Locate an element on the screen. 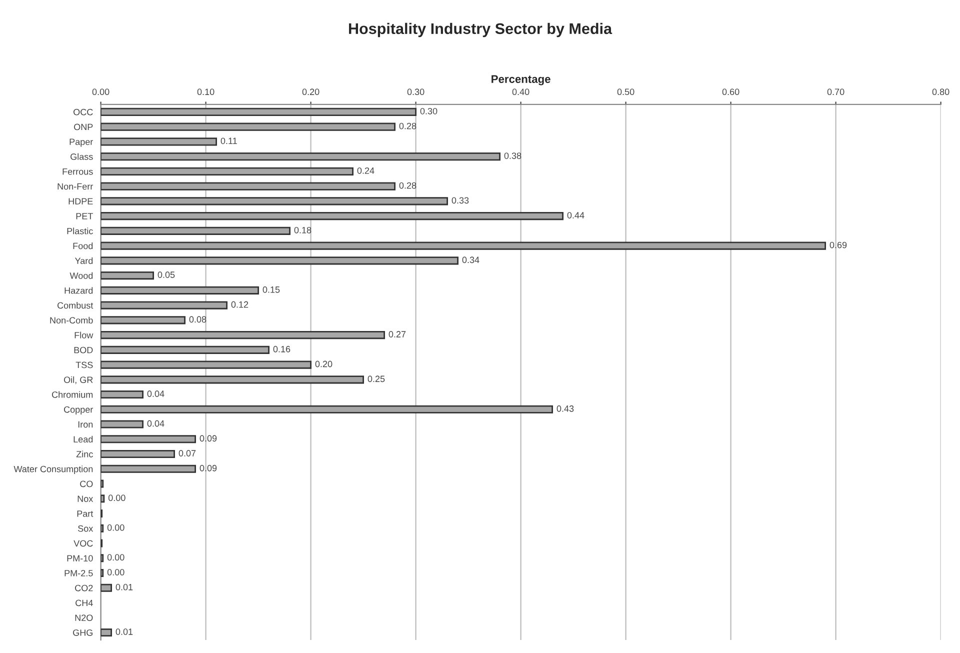  chart-title: Hospitality Industry Sector by Media is located at coordinates (480, 30).